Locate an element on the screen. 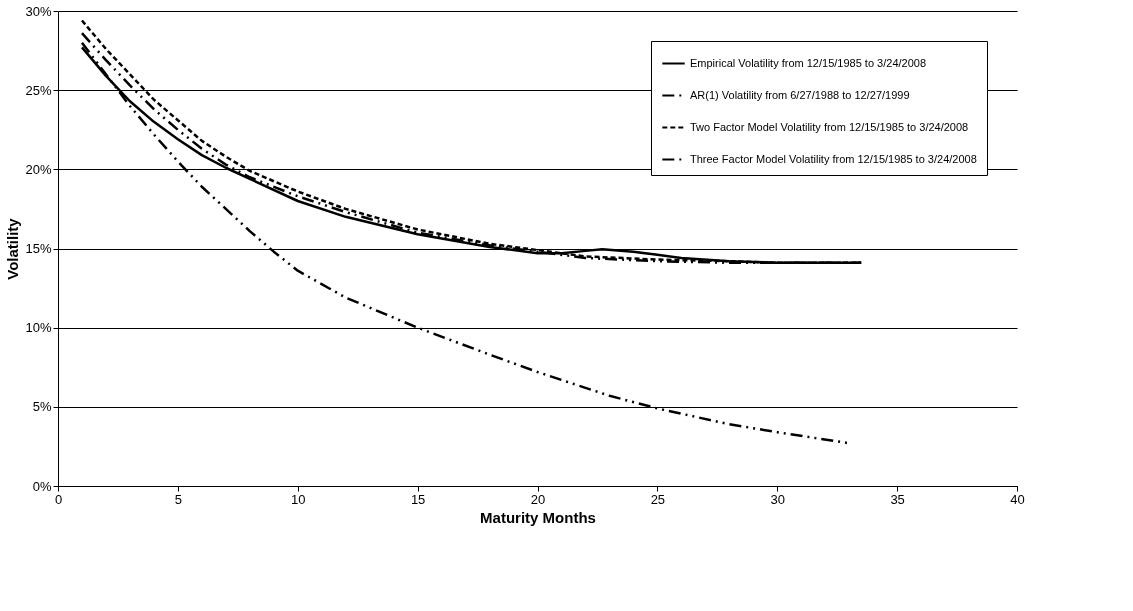 The height and width of the screenshot is (611, 1133). y-tick-label: 30% is located at coordinates (38, 11).